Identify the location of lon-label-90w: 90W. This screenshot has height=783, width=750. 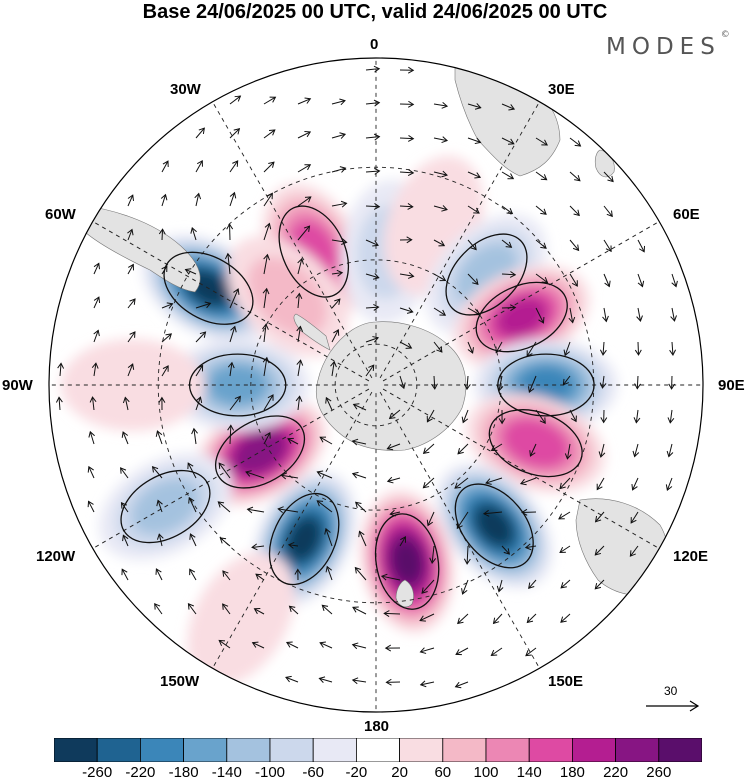
(17, 385).